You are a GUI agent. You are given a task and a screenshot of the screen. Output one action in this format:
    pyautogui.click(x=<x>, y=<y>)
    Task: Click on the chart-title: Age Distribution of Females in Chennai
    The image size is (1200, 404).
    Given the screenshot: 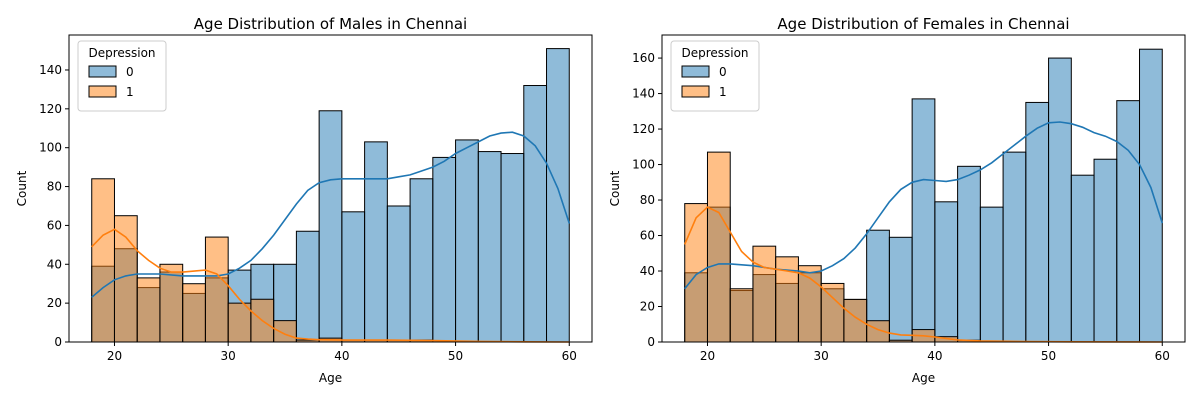 What is the action you would take?
    pyautogui.click(x=923, y=24)
    